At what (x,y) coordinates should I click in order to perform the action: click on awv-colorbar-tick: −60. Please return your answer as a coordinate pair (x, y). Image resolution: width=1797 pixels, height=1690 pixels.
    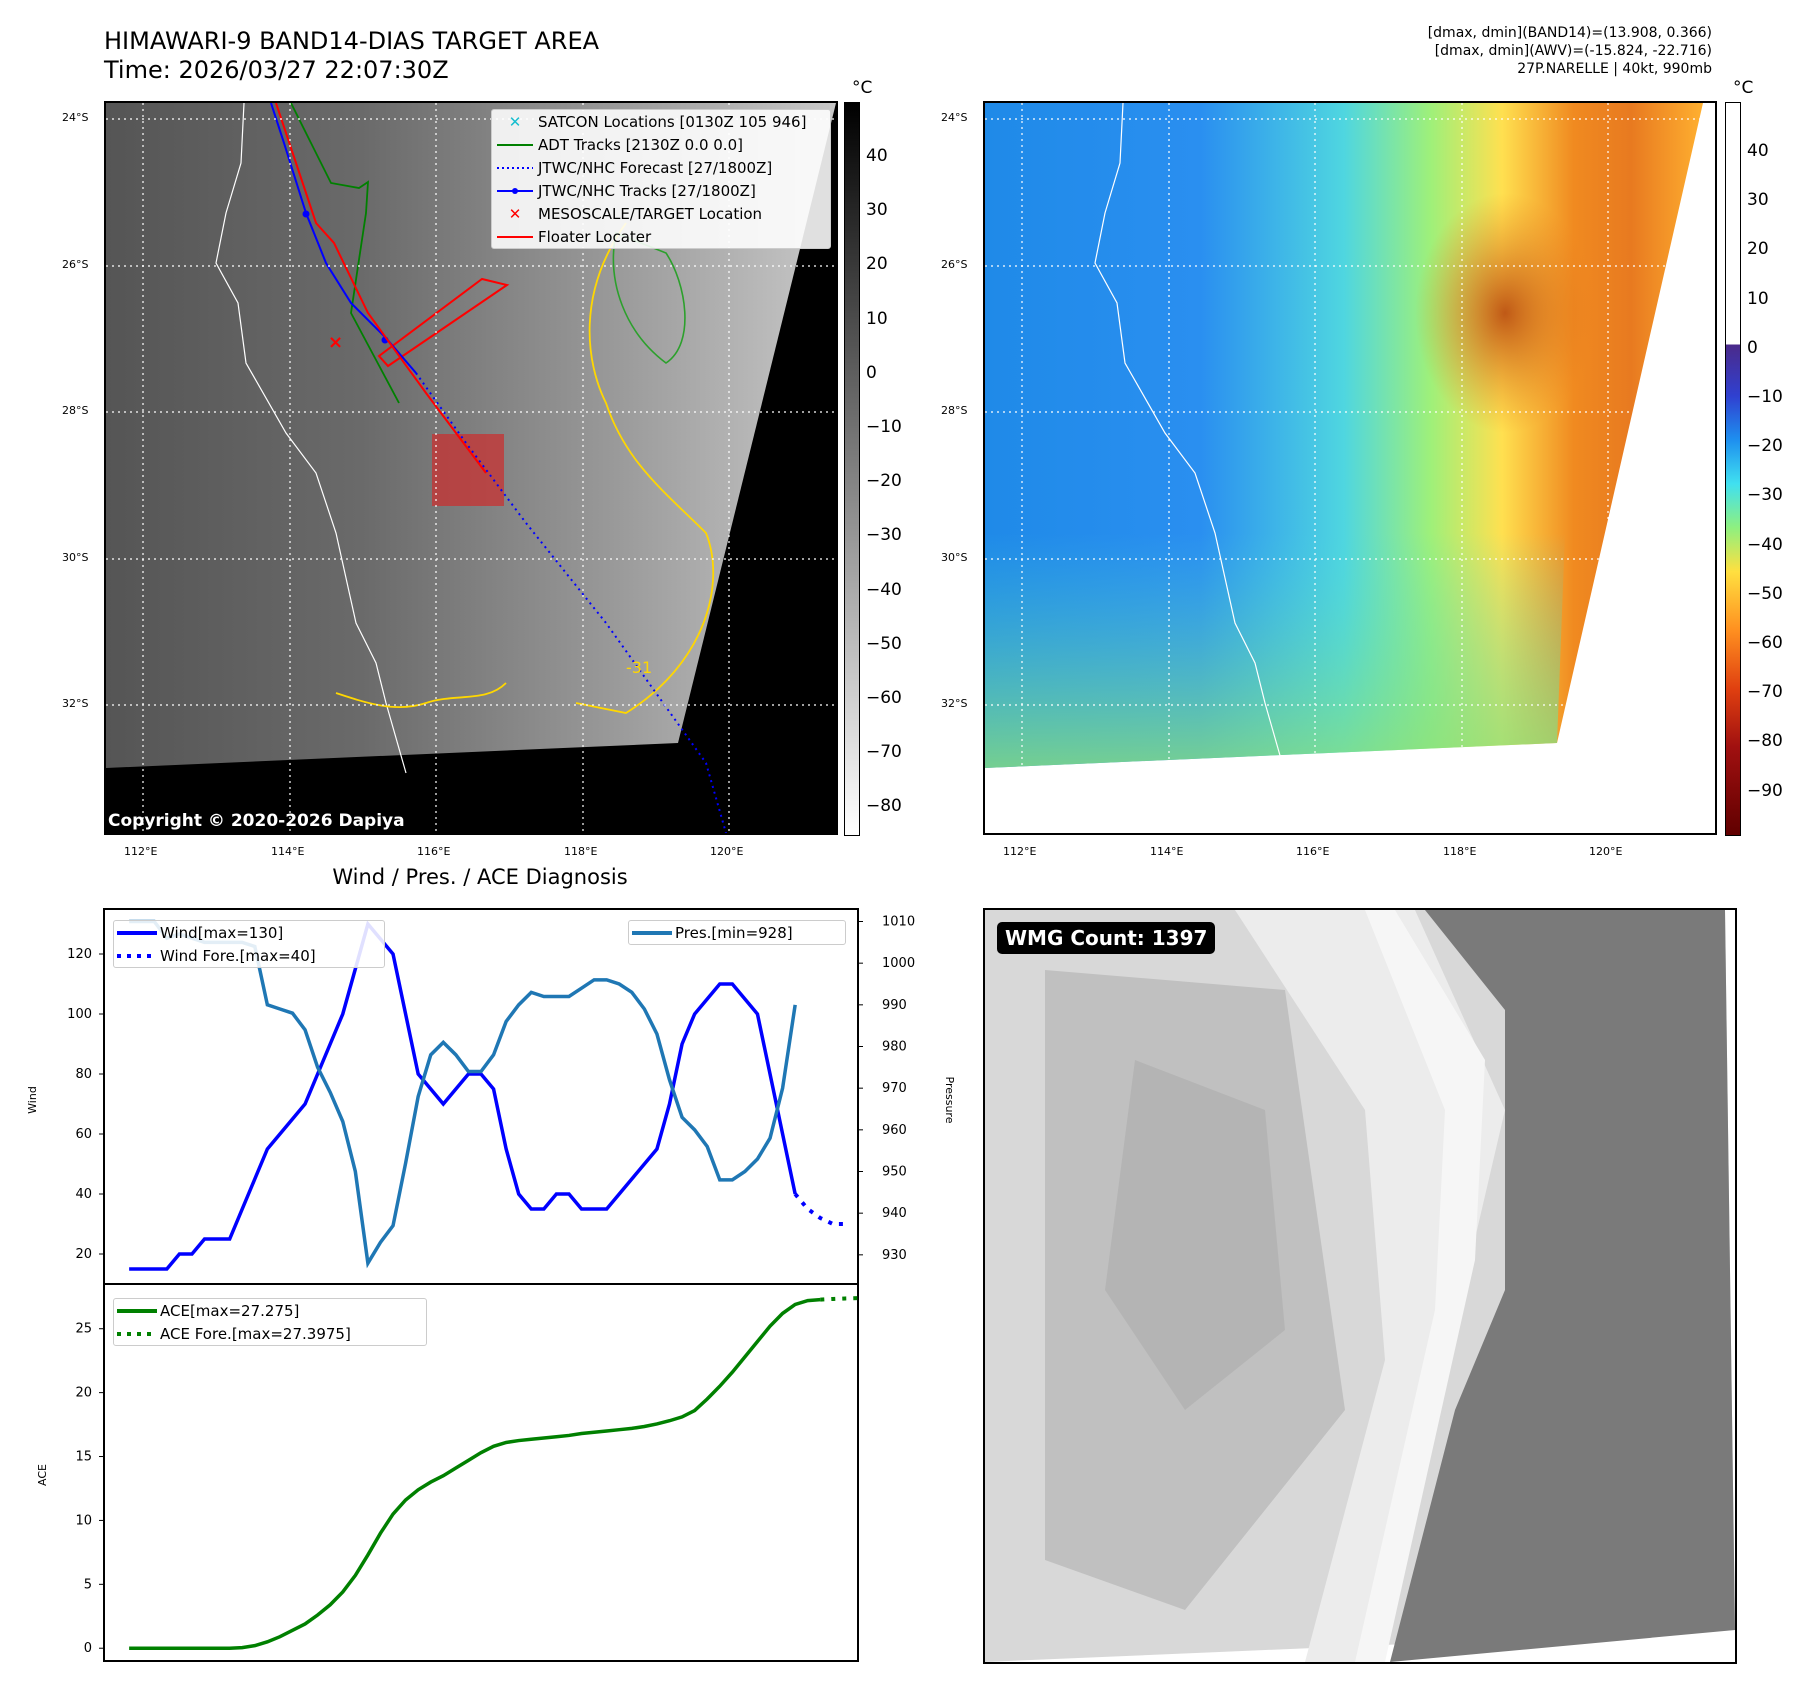
    Looking at the image, I should click on (1765, 643).